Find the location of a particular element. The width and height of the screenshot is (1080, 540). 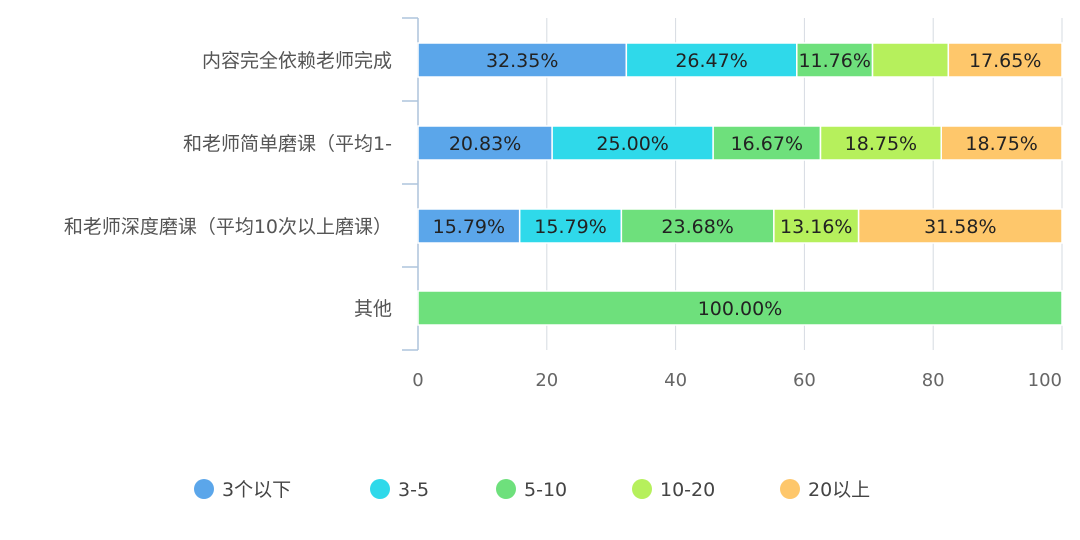

data-label: 23.68% is located at coordinates (697, 227).